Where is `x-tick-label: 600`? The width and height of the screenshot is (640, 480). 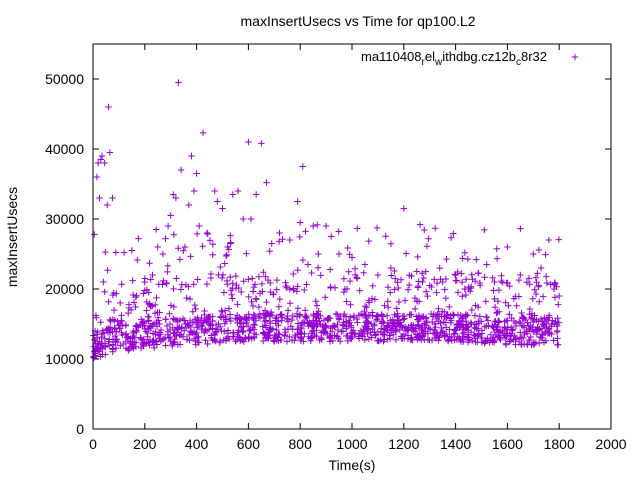
x-tick-label: 600 is located at coordinates (249, 444).